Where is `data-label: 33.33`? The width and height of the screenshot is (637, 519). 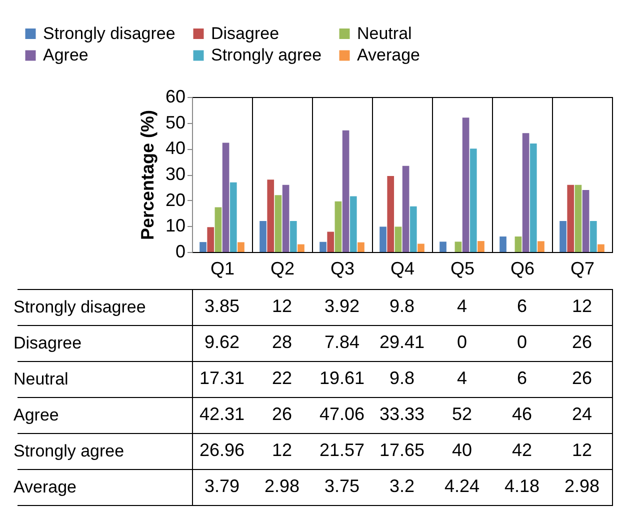
data-label: 33.33 is located at coordinates (402, 414).